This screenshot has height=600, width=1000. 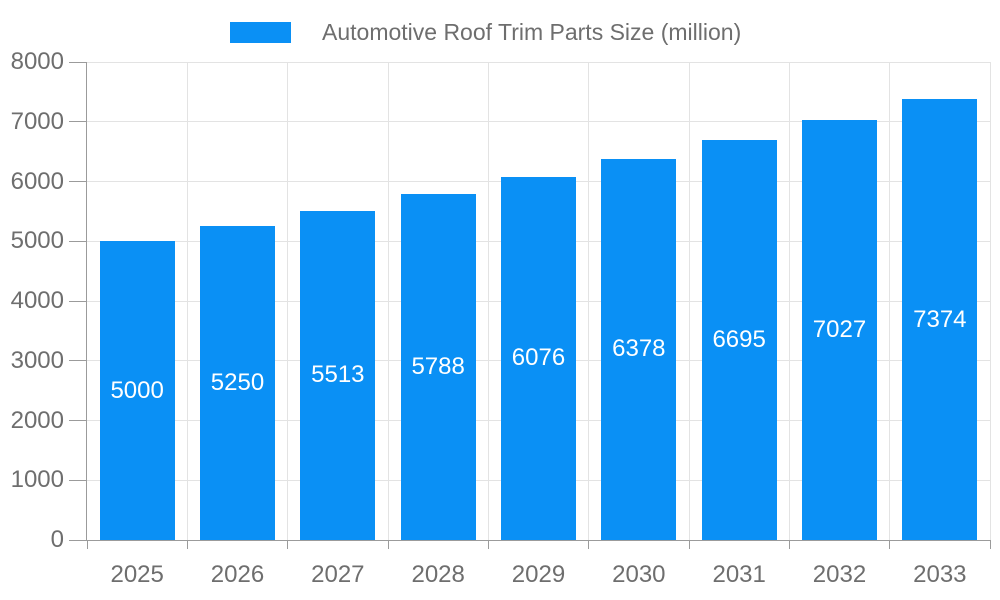 I want to click on x-axis-tick-label: 2029, so click(x=538, y=574).